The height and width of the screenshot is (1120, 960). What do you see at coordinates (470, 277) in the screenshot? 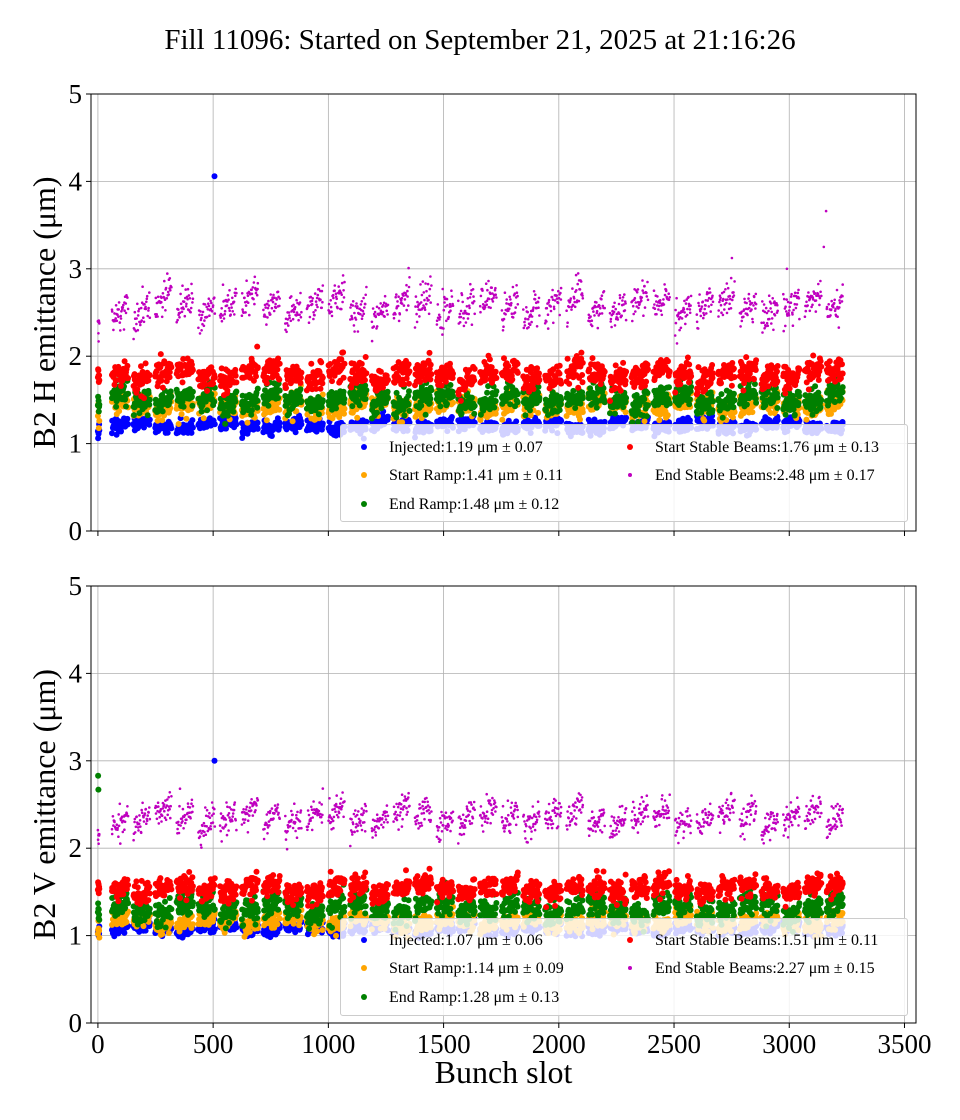
I see `series-end_stable` at bounding box center [470, 277].